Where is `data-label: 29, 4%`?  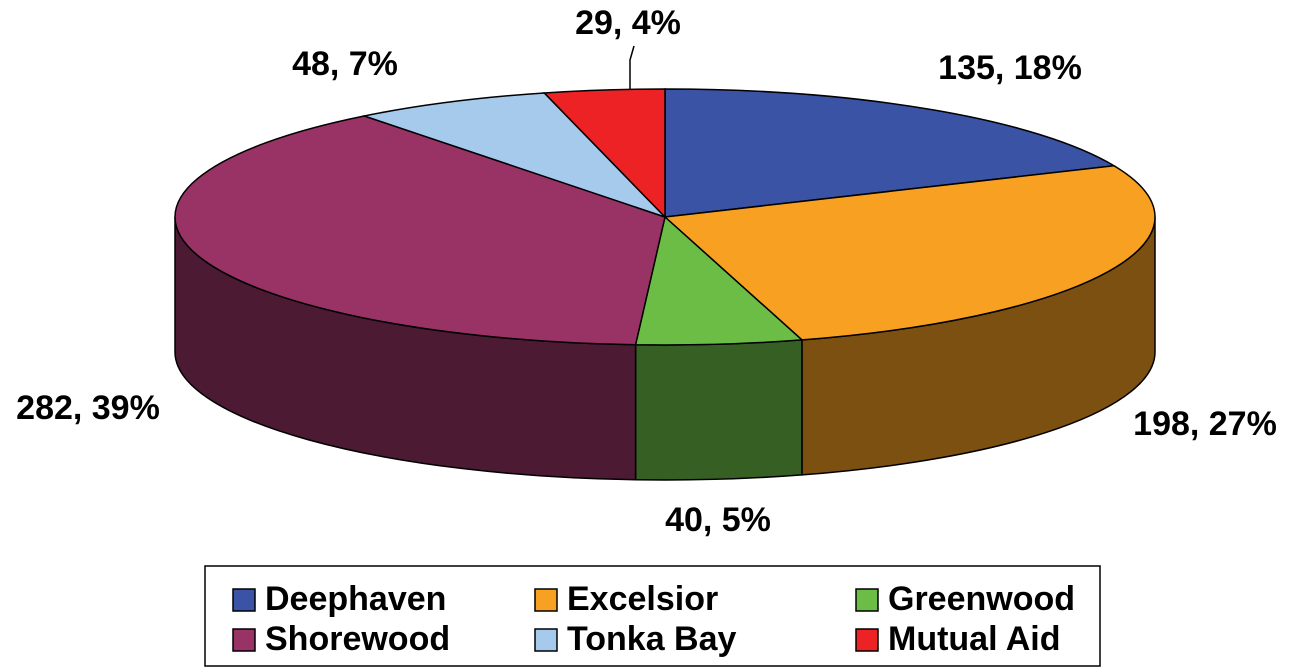
data-label: 29, 4% is located at coordinates (628, 23).